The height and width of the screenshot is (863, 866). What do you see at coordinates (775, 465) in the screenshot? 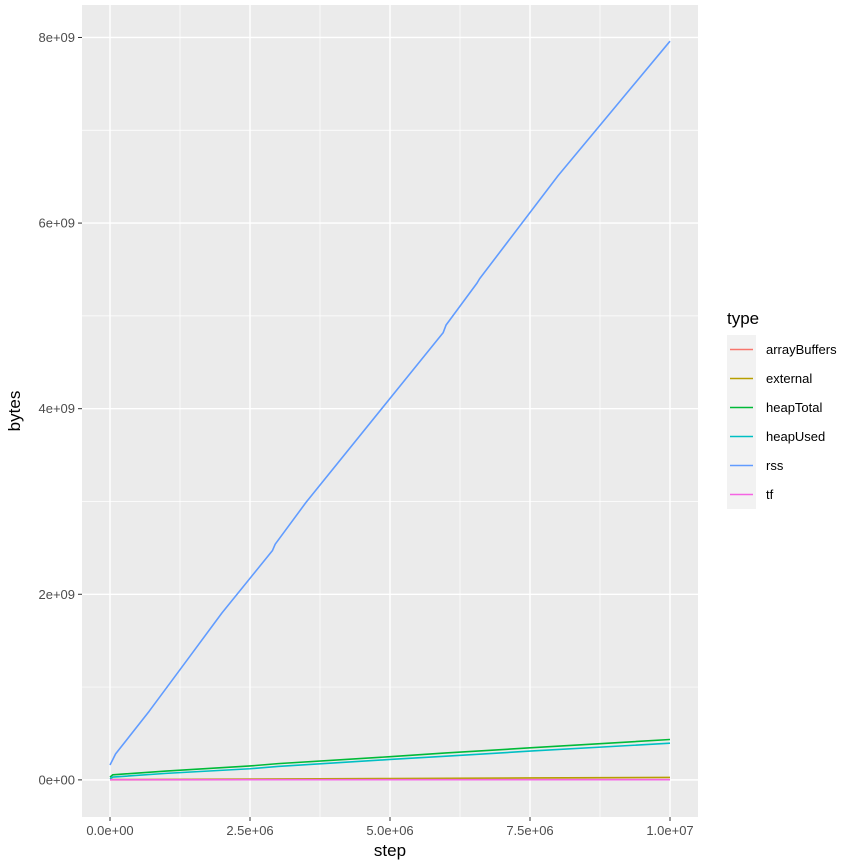
I see `legend-label-rss: rss` at bounding box center [775, 465].